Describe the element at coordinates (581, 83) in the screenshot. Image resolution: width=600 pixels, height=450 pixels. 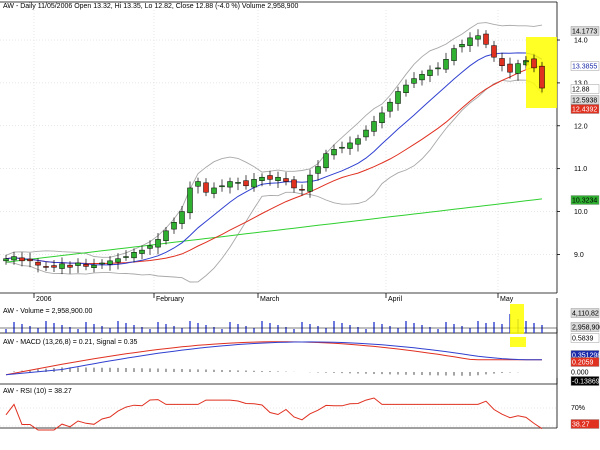
I see `price-ytick-label: 13.0` at that location.